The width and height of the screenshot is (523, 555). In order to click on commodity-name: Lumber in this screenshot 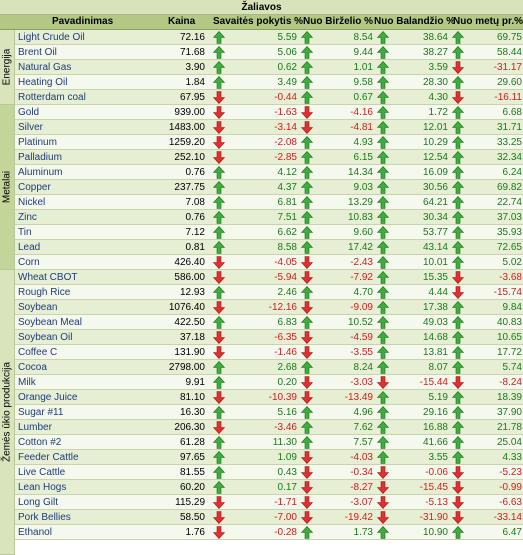, I will do `click(35, 427)`.